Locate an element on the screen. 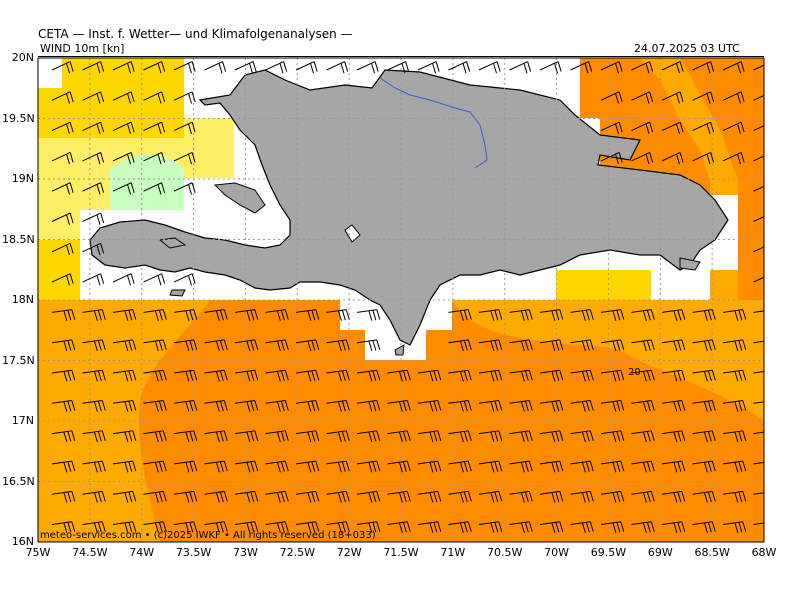 The image size is (800, 600). contour-label: 20 is located at coordinates (634, 372).